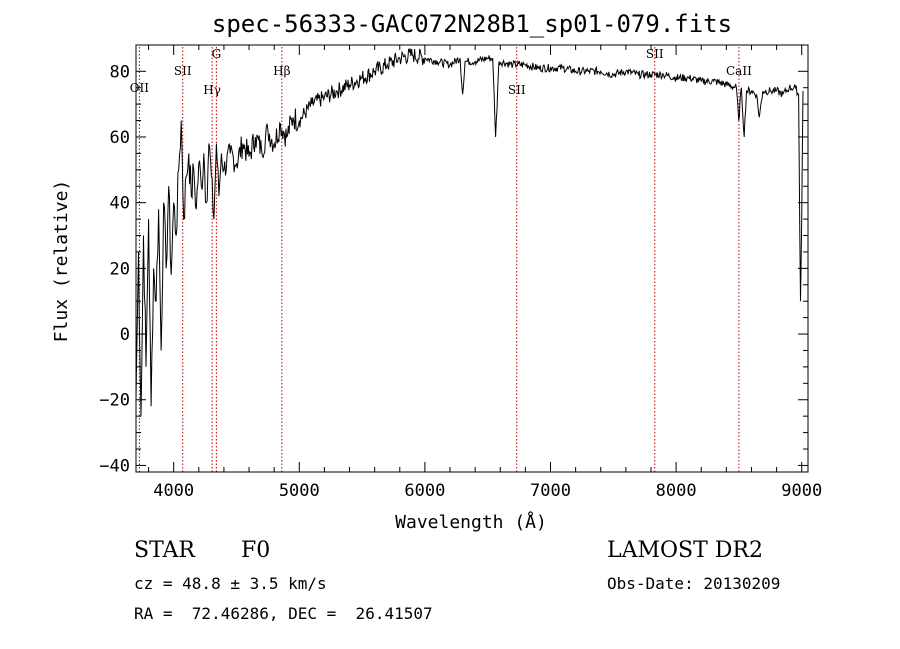 The width and height of the screenshot is (900, 649). What do you see at coordinates (173, 491) in the screenshot?
I see `x-tick-label: 4000` at bounding box center [173, 491].